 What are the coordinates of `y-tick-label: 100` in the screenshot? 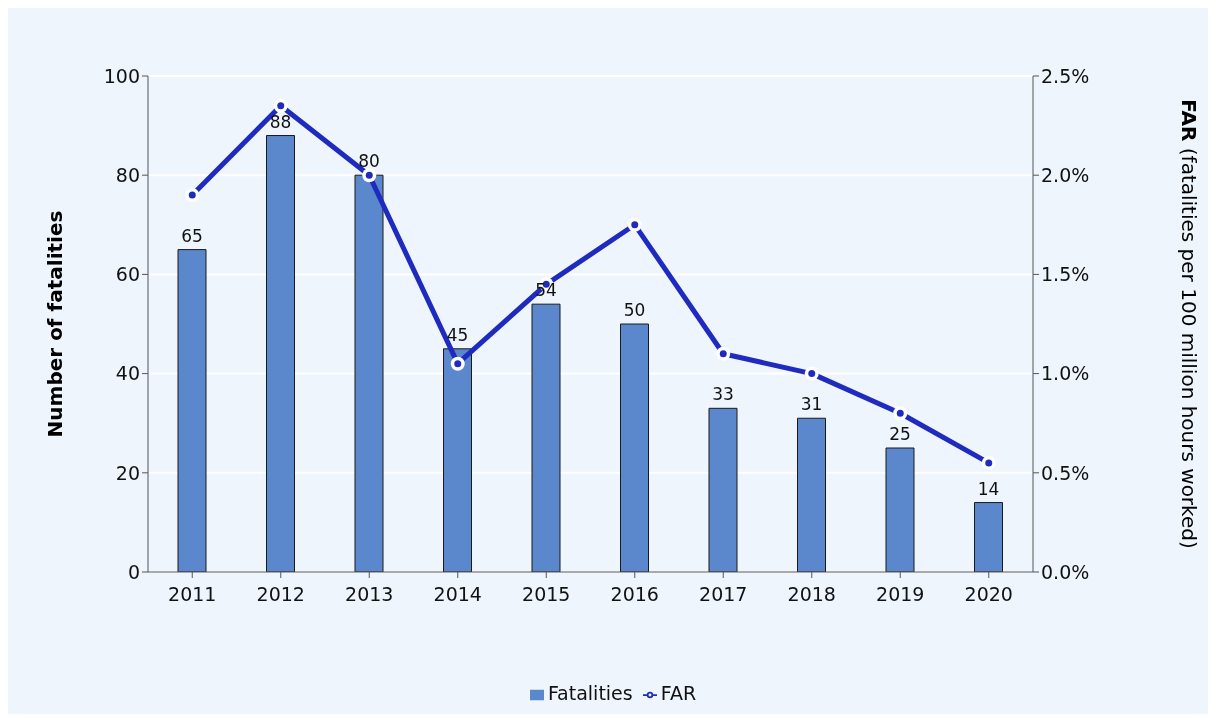 It's located at (121, 75).